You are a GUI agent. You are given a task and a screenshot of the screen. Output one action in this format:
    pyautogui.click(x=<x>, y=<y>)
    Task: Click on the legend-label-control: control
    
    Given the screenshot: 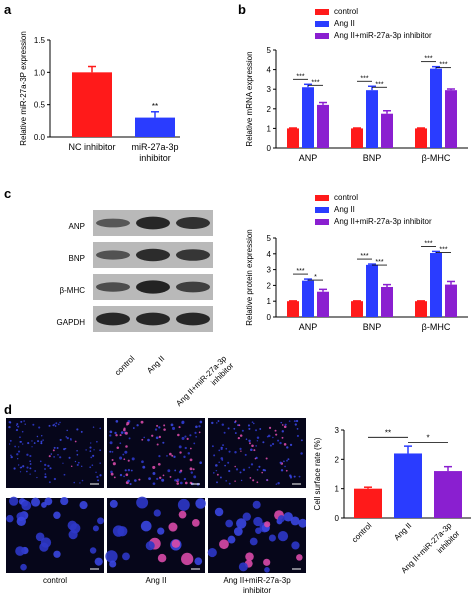 What is the action you would take?
    pyautogui.click(x=346, y=11)
    